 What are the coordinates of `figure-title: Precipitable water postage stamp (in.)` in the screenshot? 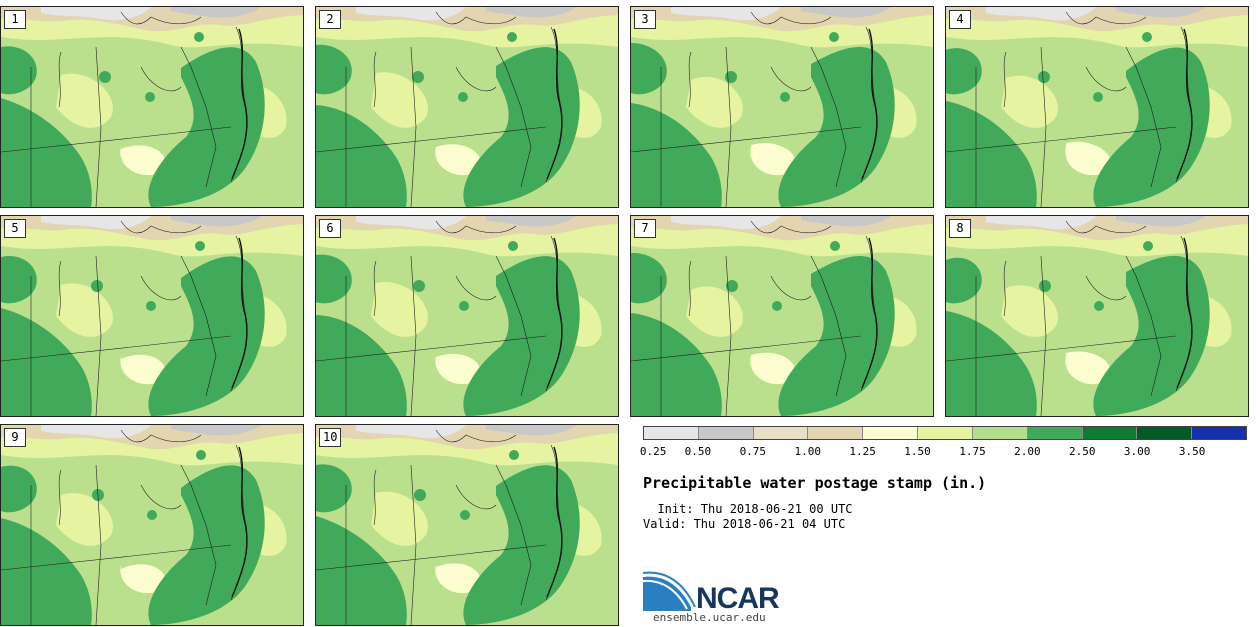 It's located at (815, 483).